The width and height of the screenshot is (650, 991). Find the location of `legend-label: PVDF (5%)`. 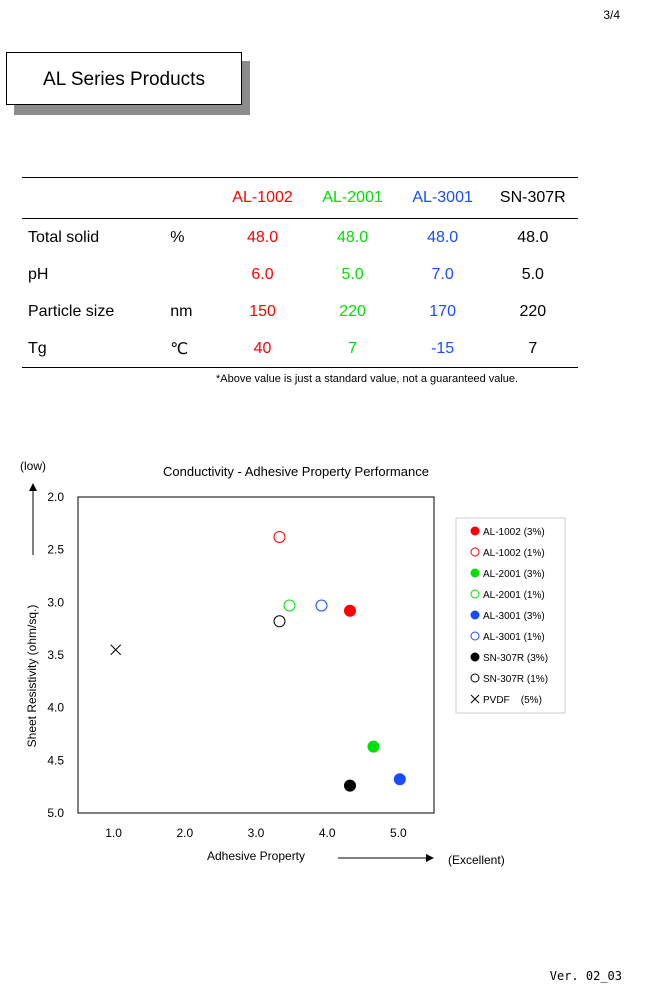

legend-label: PVDF (5%) is located at coordinates (512, 700).